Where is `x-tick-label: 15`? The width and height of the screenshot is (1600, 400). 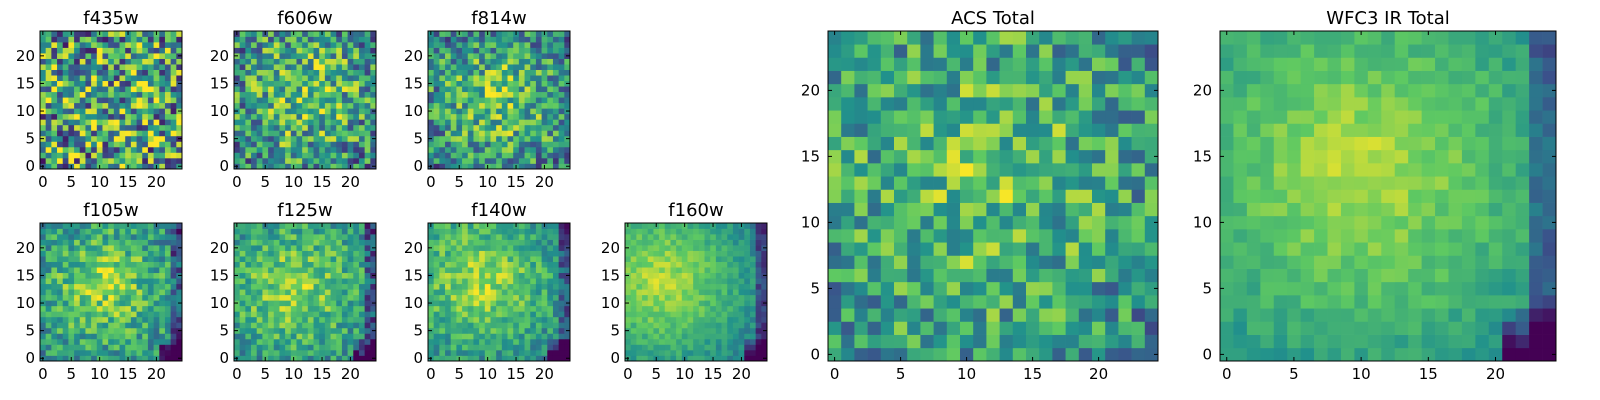
x-tick-label: 15 is located at coordinates (127, 374).